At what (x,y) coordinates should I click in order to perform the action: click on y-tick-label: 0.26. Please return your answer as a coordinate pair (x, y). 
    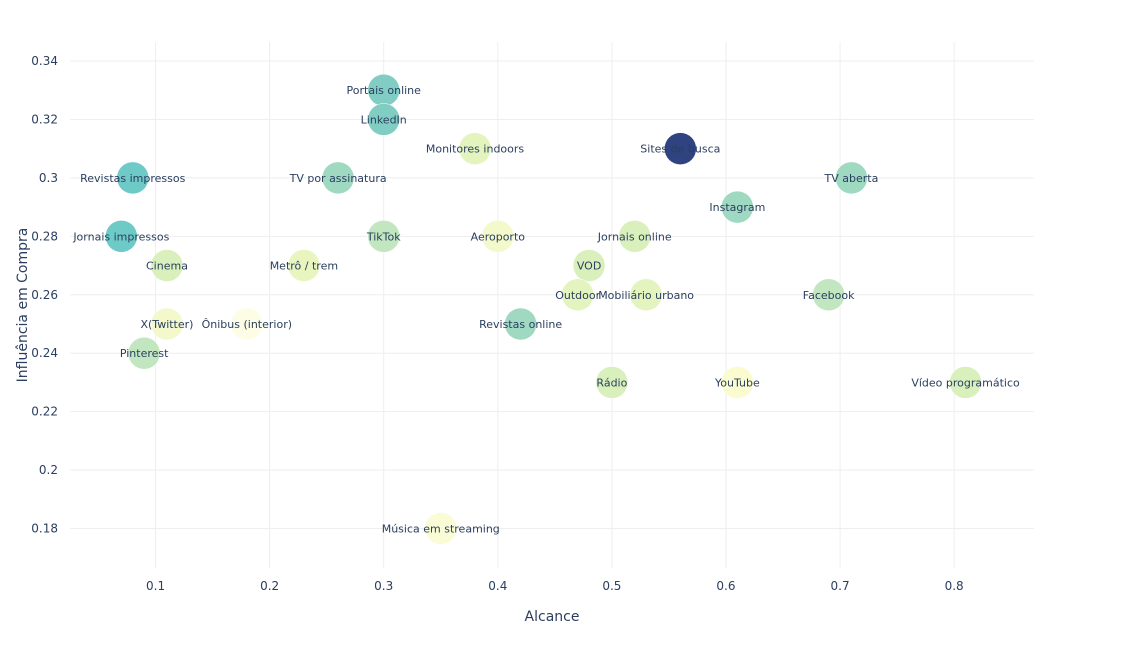
    Looking at the image, I should click on (44, 295).